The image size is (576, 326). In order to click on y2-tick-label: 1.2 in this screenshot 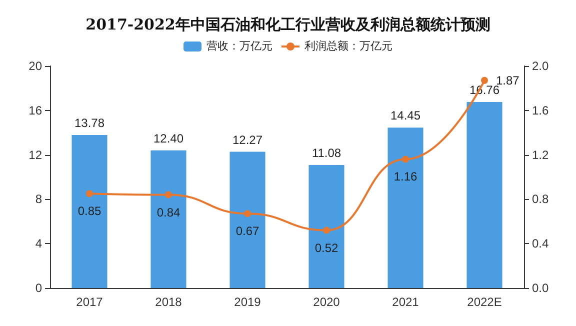, I will do `click(541, 155)`.